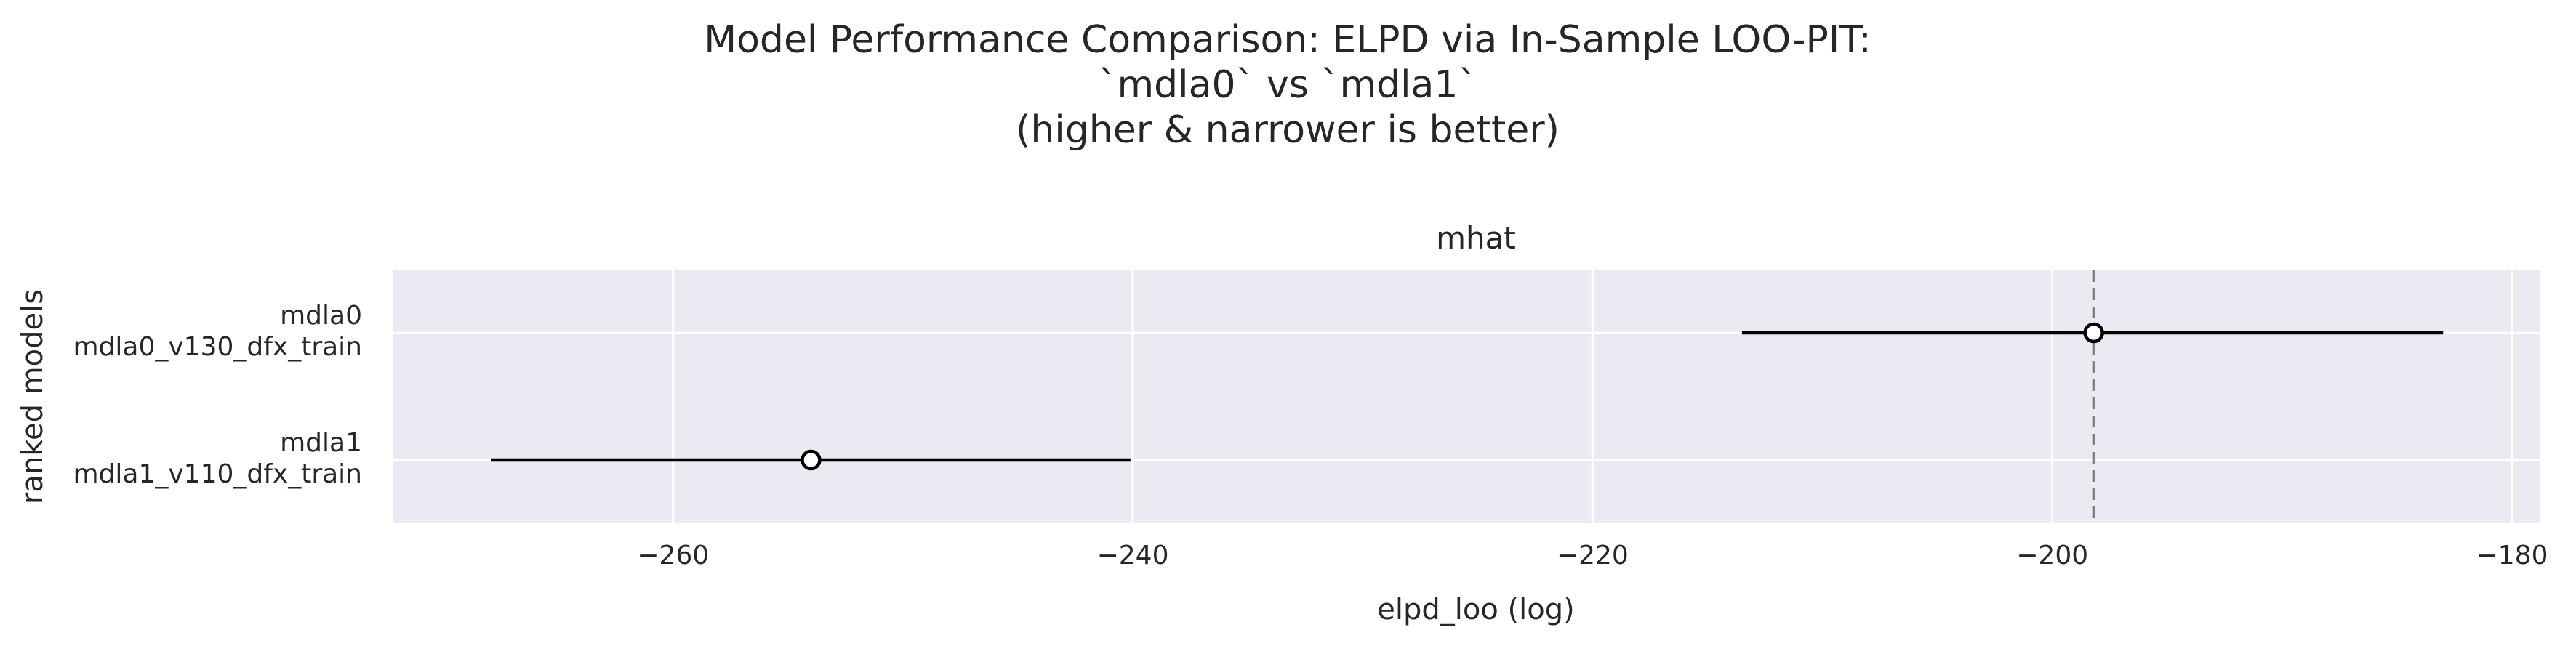 Image resolution: width=2576 pixels, height=646 pixels. Describe the element at coordinates (321, 443) in the screenshot. I see `y-tick-label-mdla1: mdla1` at that location.